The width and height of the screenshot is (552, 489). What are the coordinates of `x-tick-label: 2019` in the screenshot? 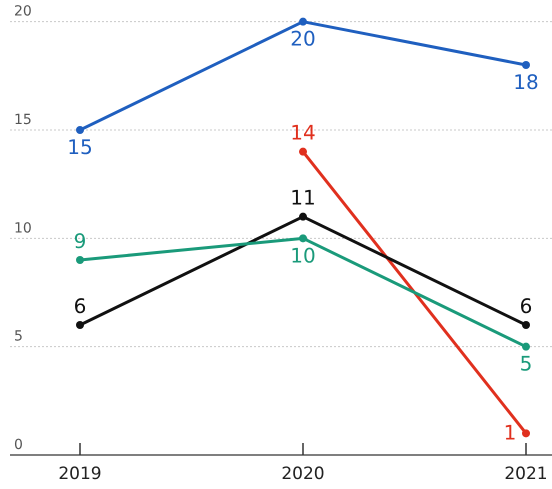 It's located at (80, 474).